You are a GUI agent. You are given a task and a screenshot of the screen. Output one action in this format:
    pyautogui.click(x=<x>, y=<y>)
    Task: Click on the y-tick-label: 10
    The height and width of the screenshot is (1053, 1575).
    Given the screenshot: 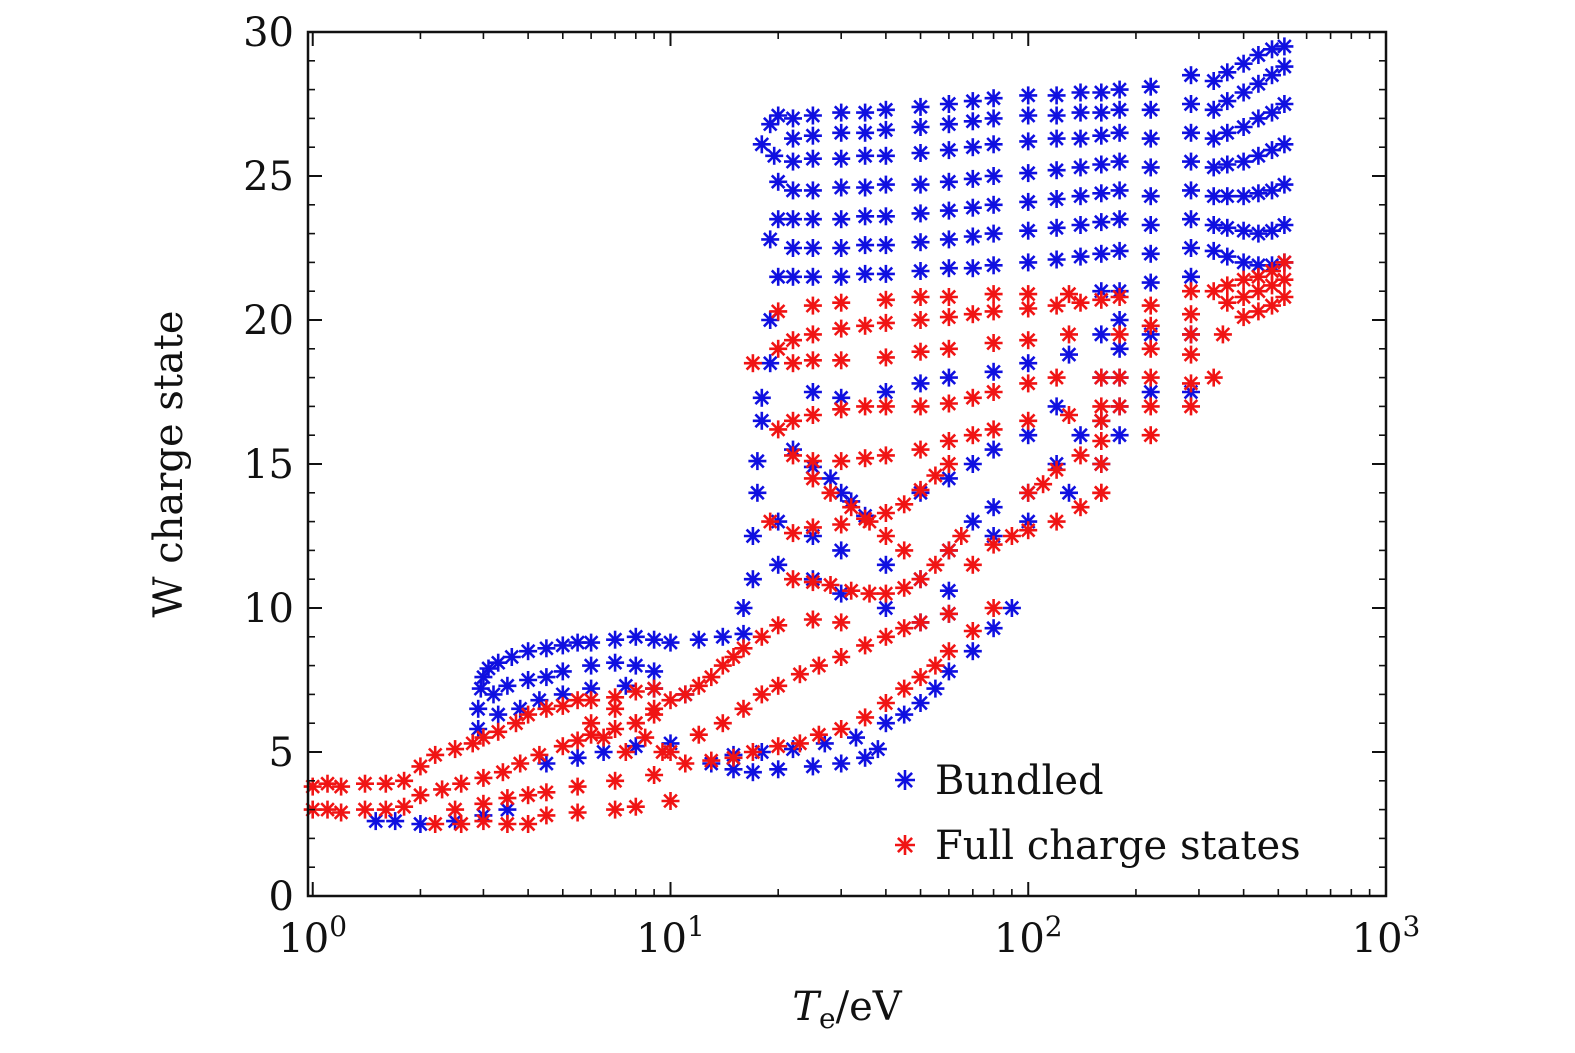 What is the action you would take?
    pyautogui.click(x=268, y=609)
    